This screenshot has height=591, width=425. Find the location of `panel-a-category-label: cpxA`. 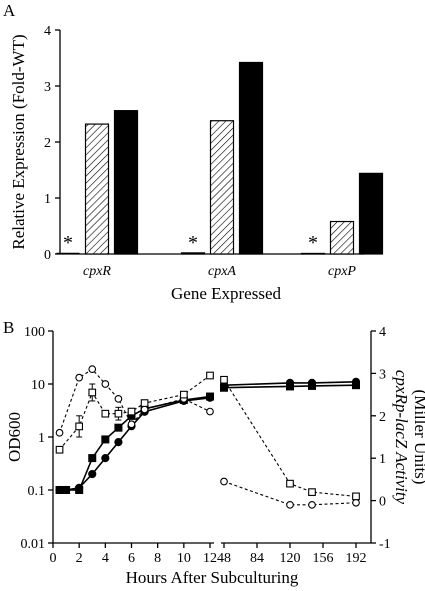

panel-a-category-label: cpxA is located at coordinates (222, 271).